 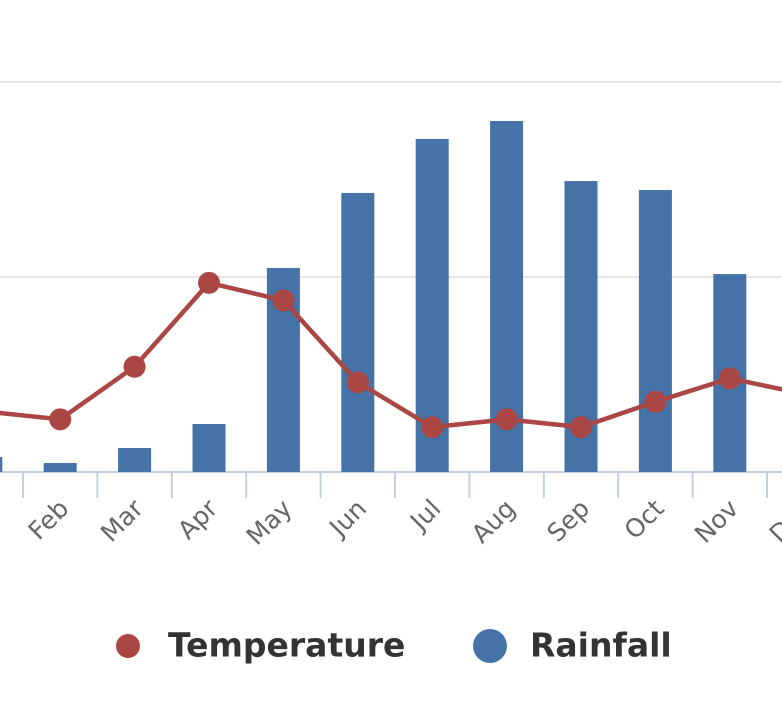 I want to click on x-tick-label: Jun, so click(x=348, y=519).